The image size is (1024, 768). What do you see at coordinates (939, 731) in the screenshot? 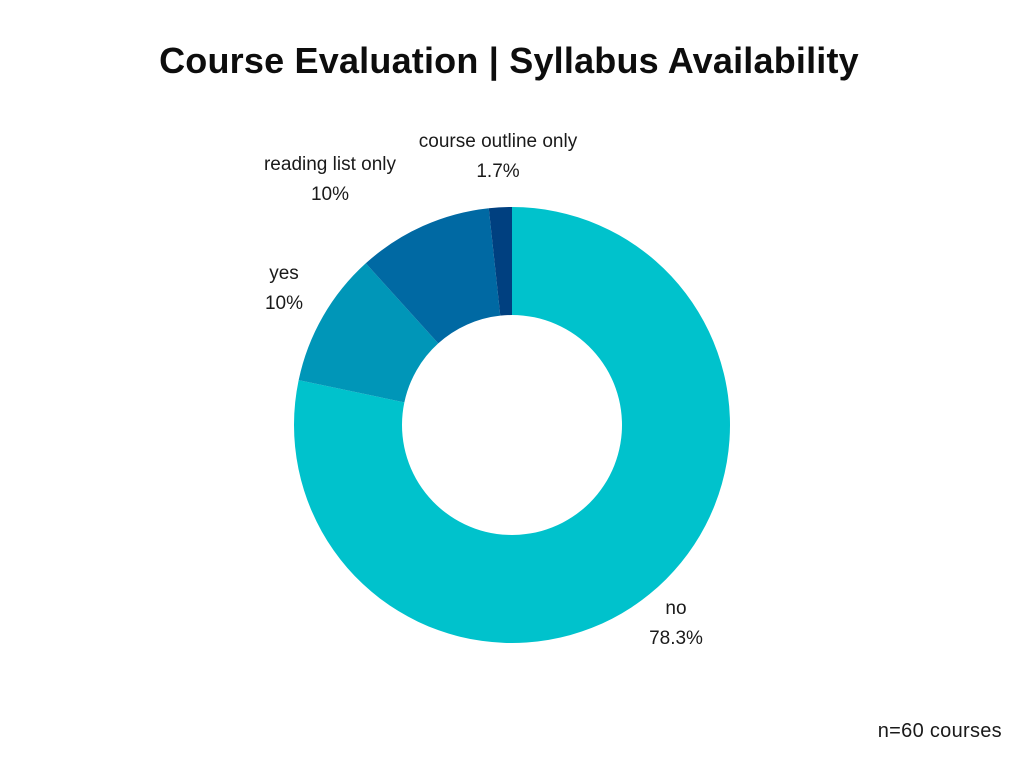
I see `sample-size-note: n=60 courses` at bounding box center [939, 731].